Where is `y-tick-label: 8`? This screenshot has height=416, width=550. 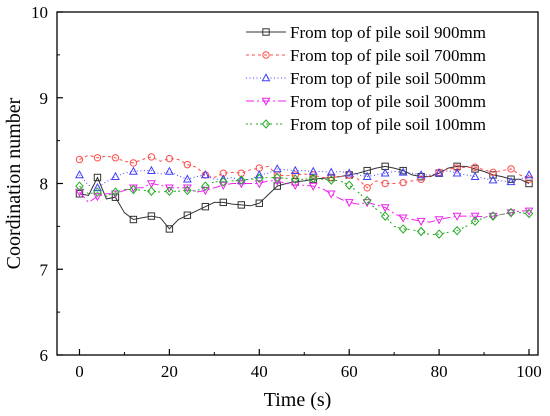
y-tick-label: 8 is located at coordinates (44, 184).